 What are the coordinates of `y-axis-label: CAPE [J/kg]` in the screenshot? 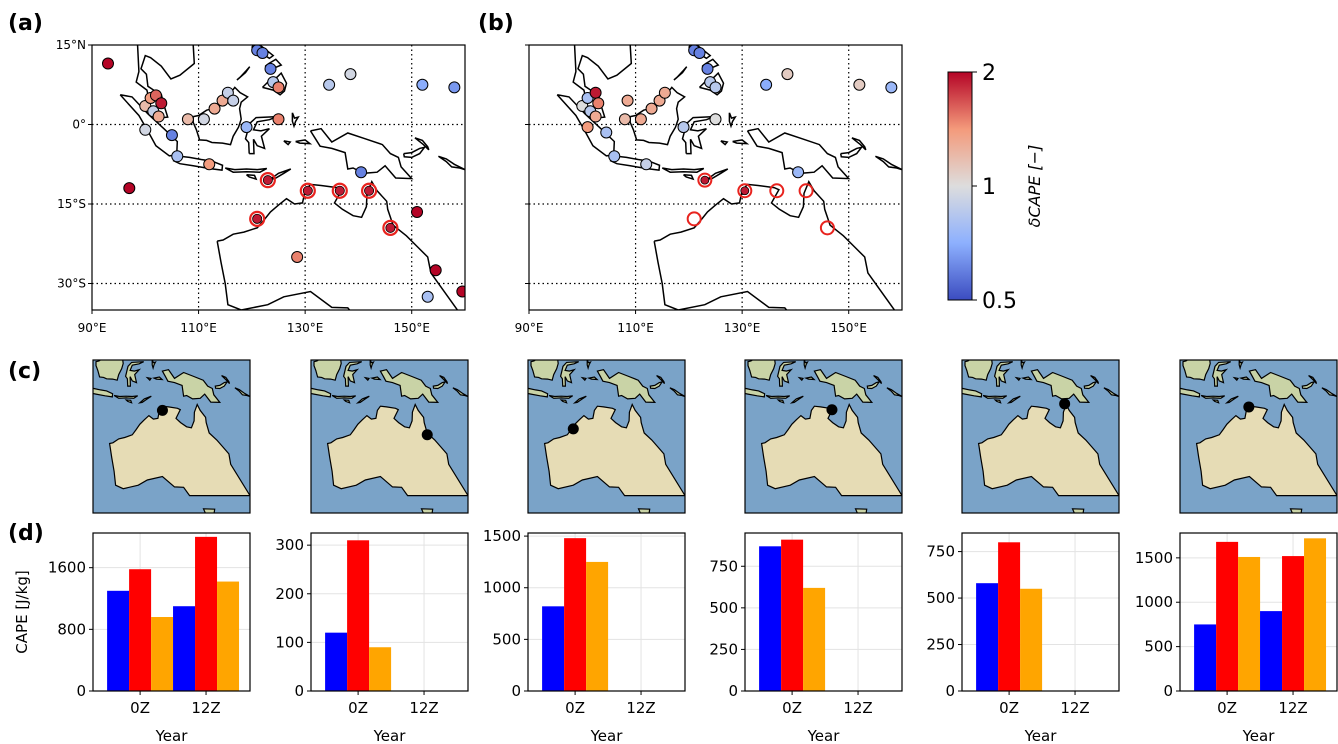 It's located at (22, 611).